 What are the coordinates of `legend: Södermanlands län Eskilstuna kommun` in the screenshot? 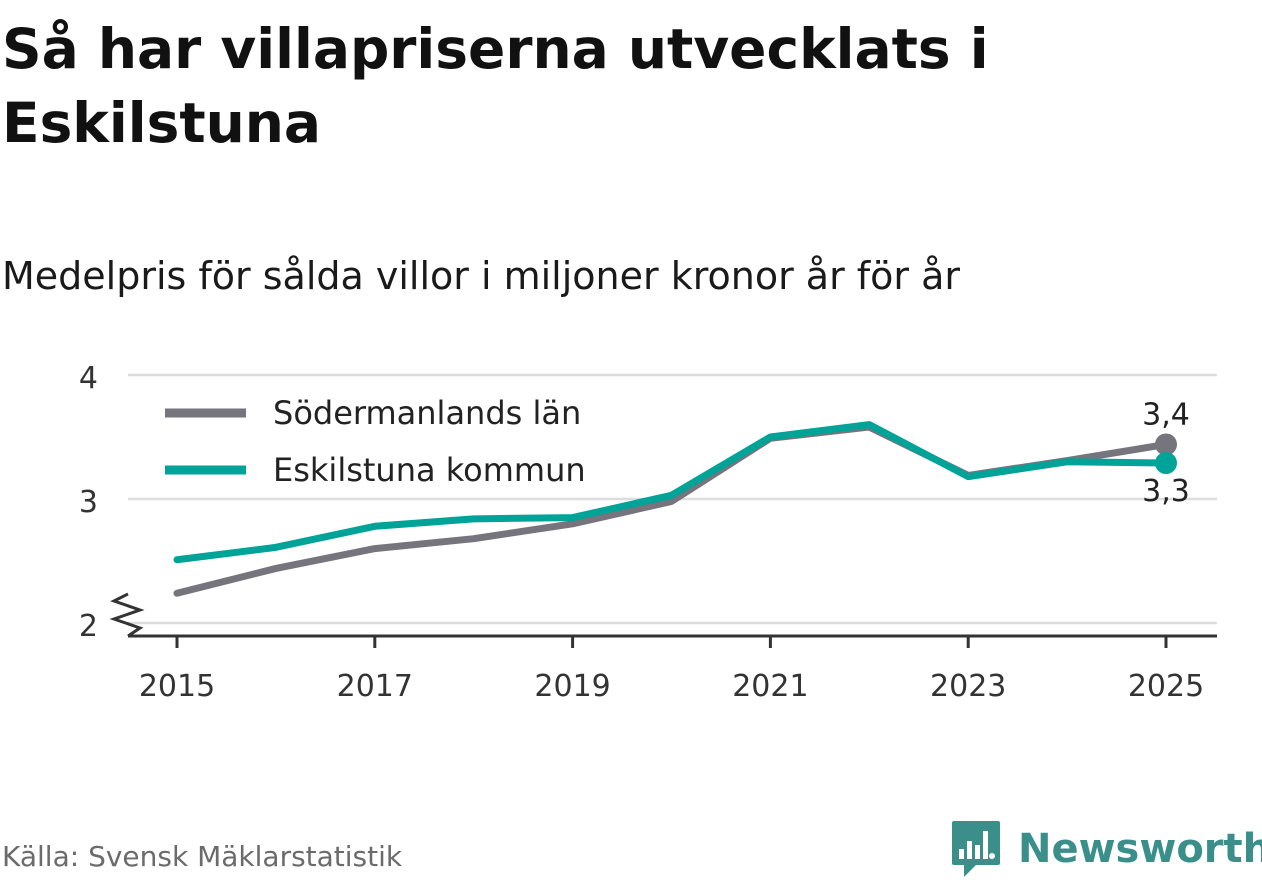 It's located at (375, 441).